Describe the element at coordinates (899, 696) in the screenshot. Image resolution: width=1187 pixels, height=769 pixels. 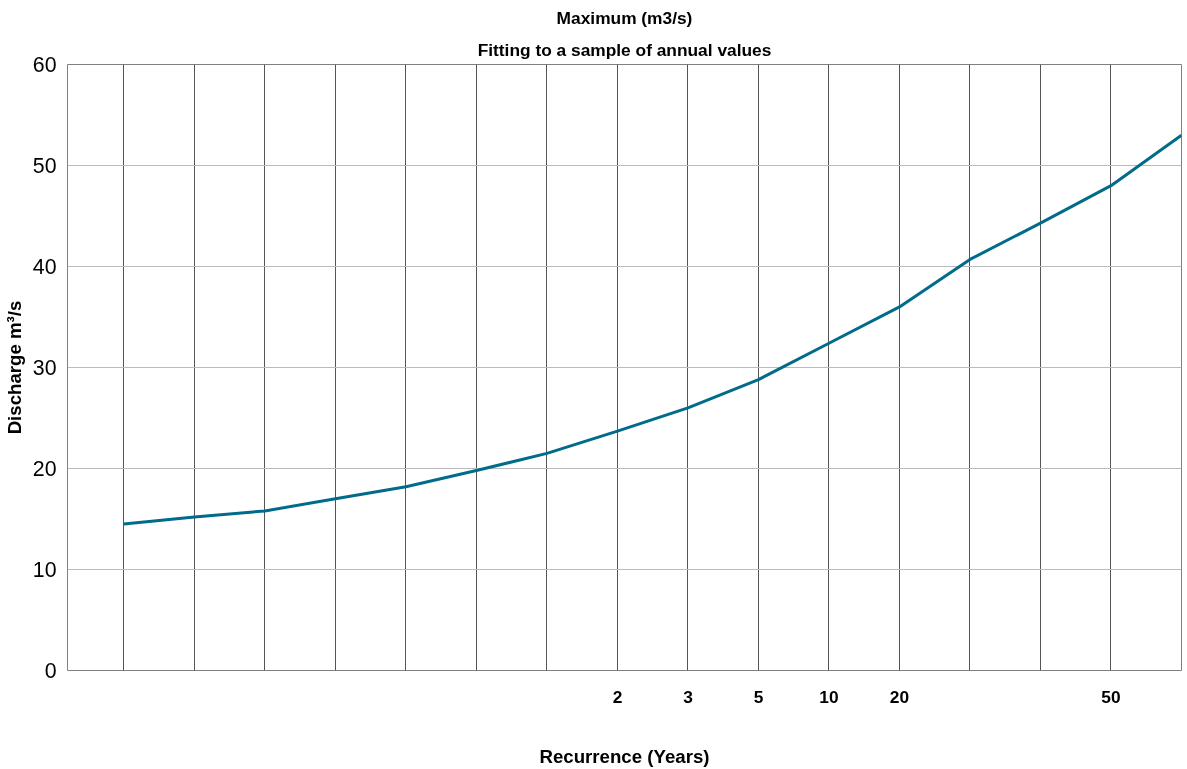
I see `x-tick-label: 20` at that location.